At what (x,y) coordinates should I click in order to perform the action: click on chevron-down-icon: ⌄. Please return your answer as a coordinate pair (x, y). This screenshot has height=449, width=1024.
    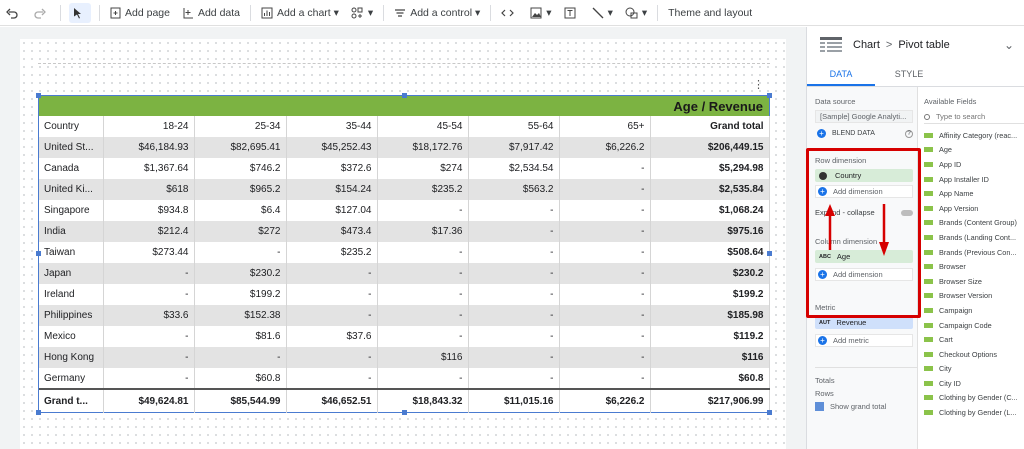
    Looking at the image, I should click on (1008, 45).